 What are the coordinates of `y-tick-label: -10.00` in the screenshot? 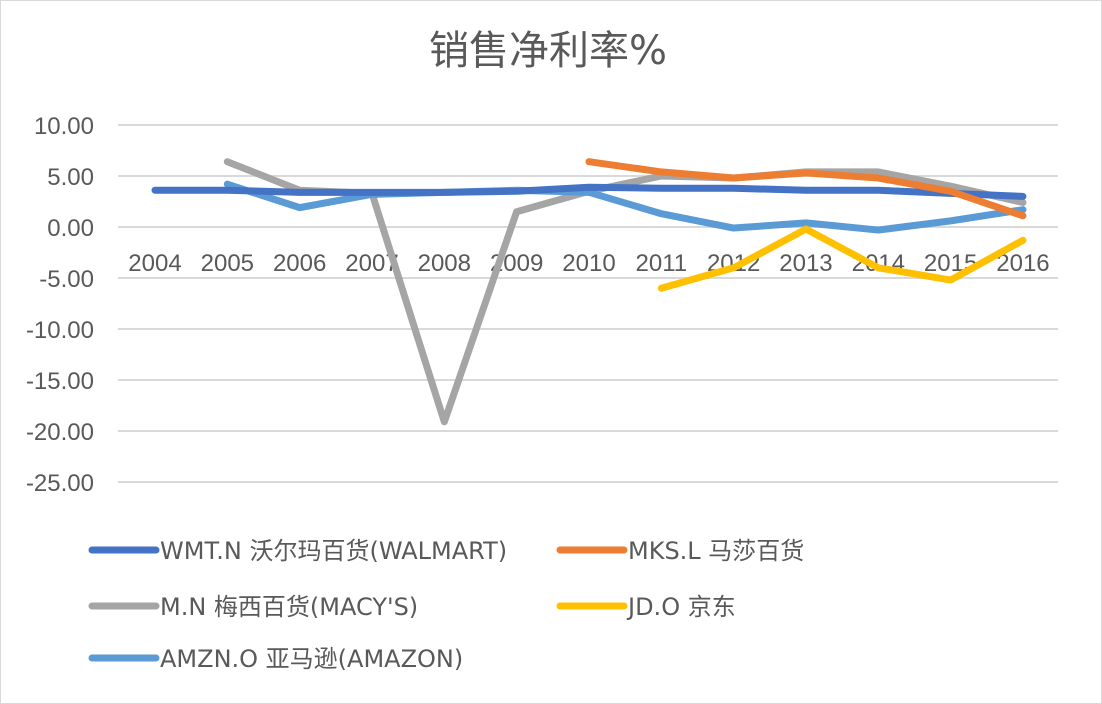 It's located at (60, 330).